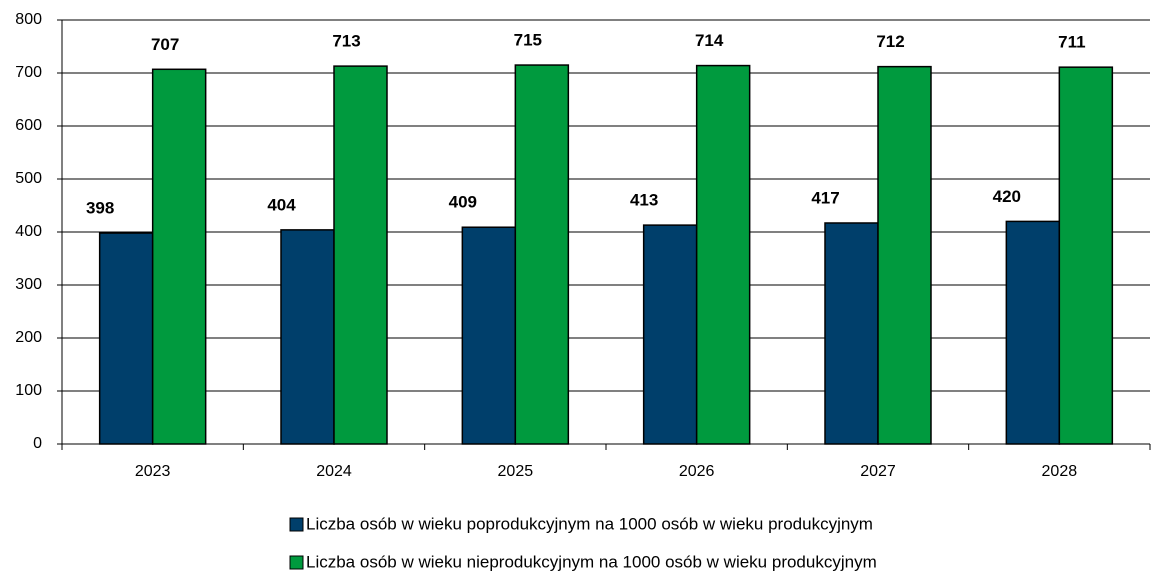  Describe the element at coordinates (28, 390) in the screenshot. I see `y-tick-label: 100` at that location.